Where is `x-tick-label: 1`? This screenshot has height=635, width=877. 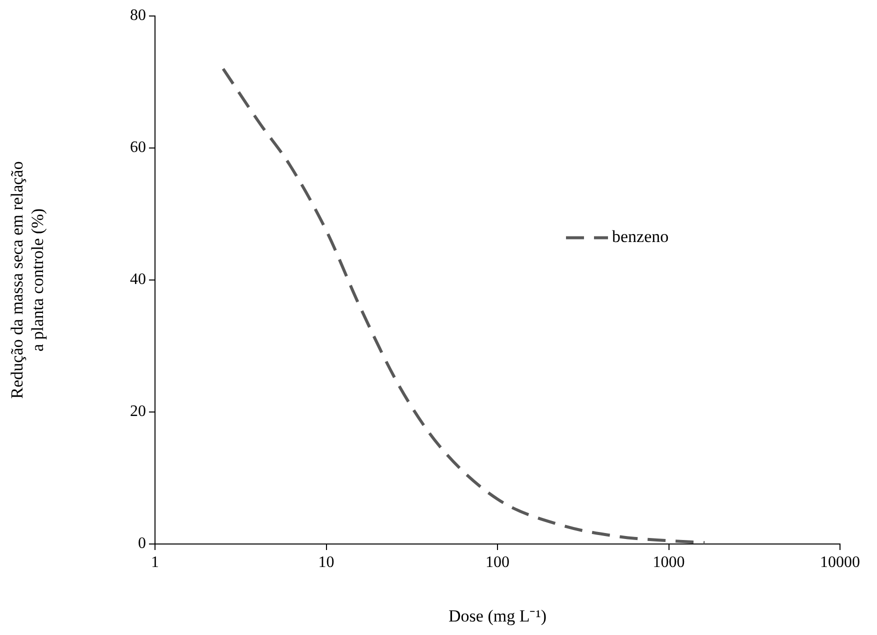
x-tick-label: 1 is located at coordinates (155, 562).